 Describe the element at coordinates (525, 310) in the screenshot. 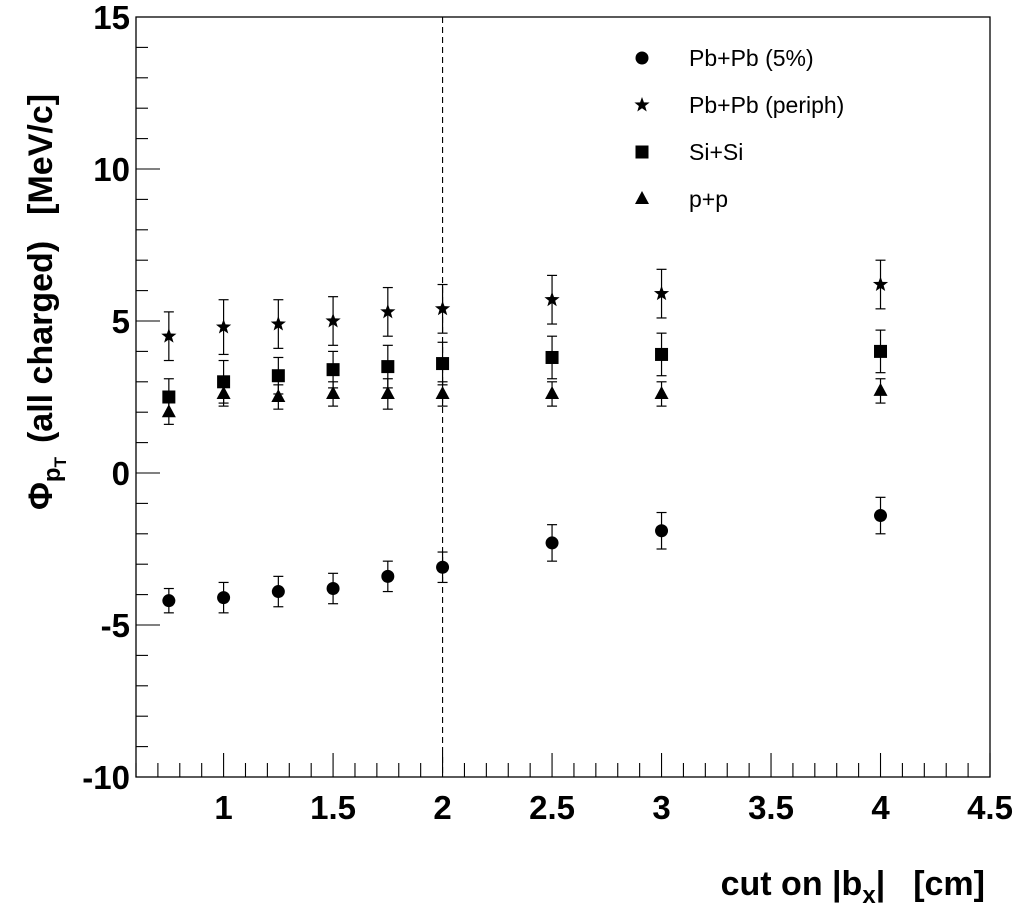

I see `series-star` at that location.